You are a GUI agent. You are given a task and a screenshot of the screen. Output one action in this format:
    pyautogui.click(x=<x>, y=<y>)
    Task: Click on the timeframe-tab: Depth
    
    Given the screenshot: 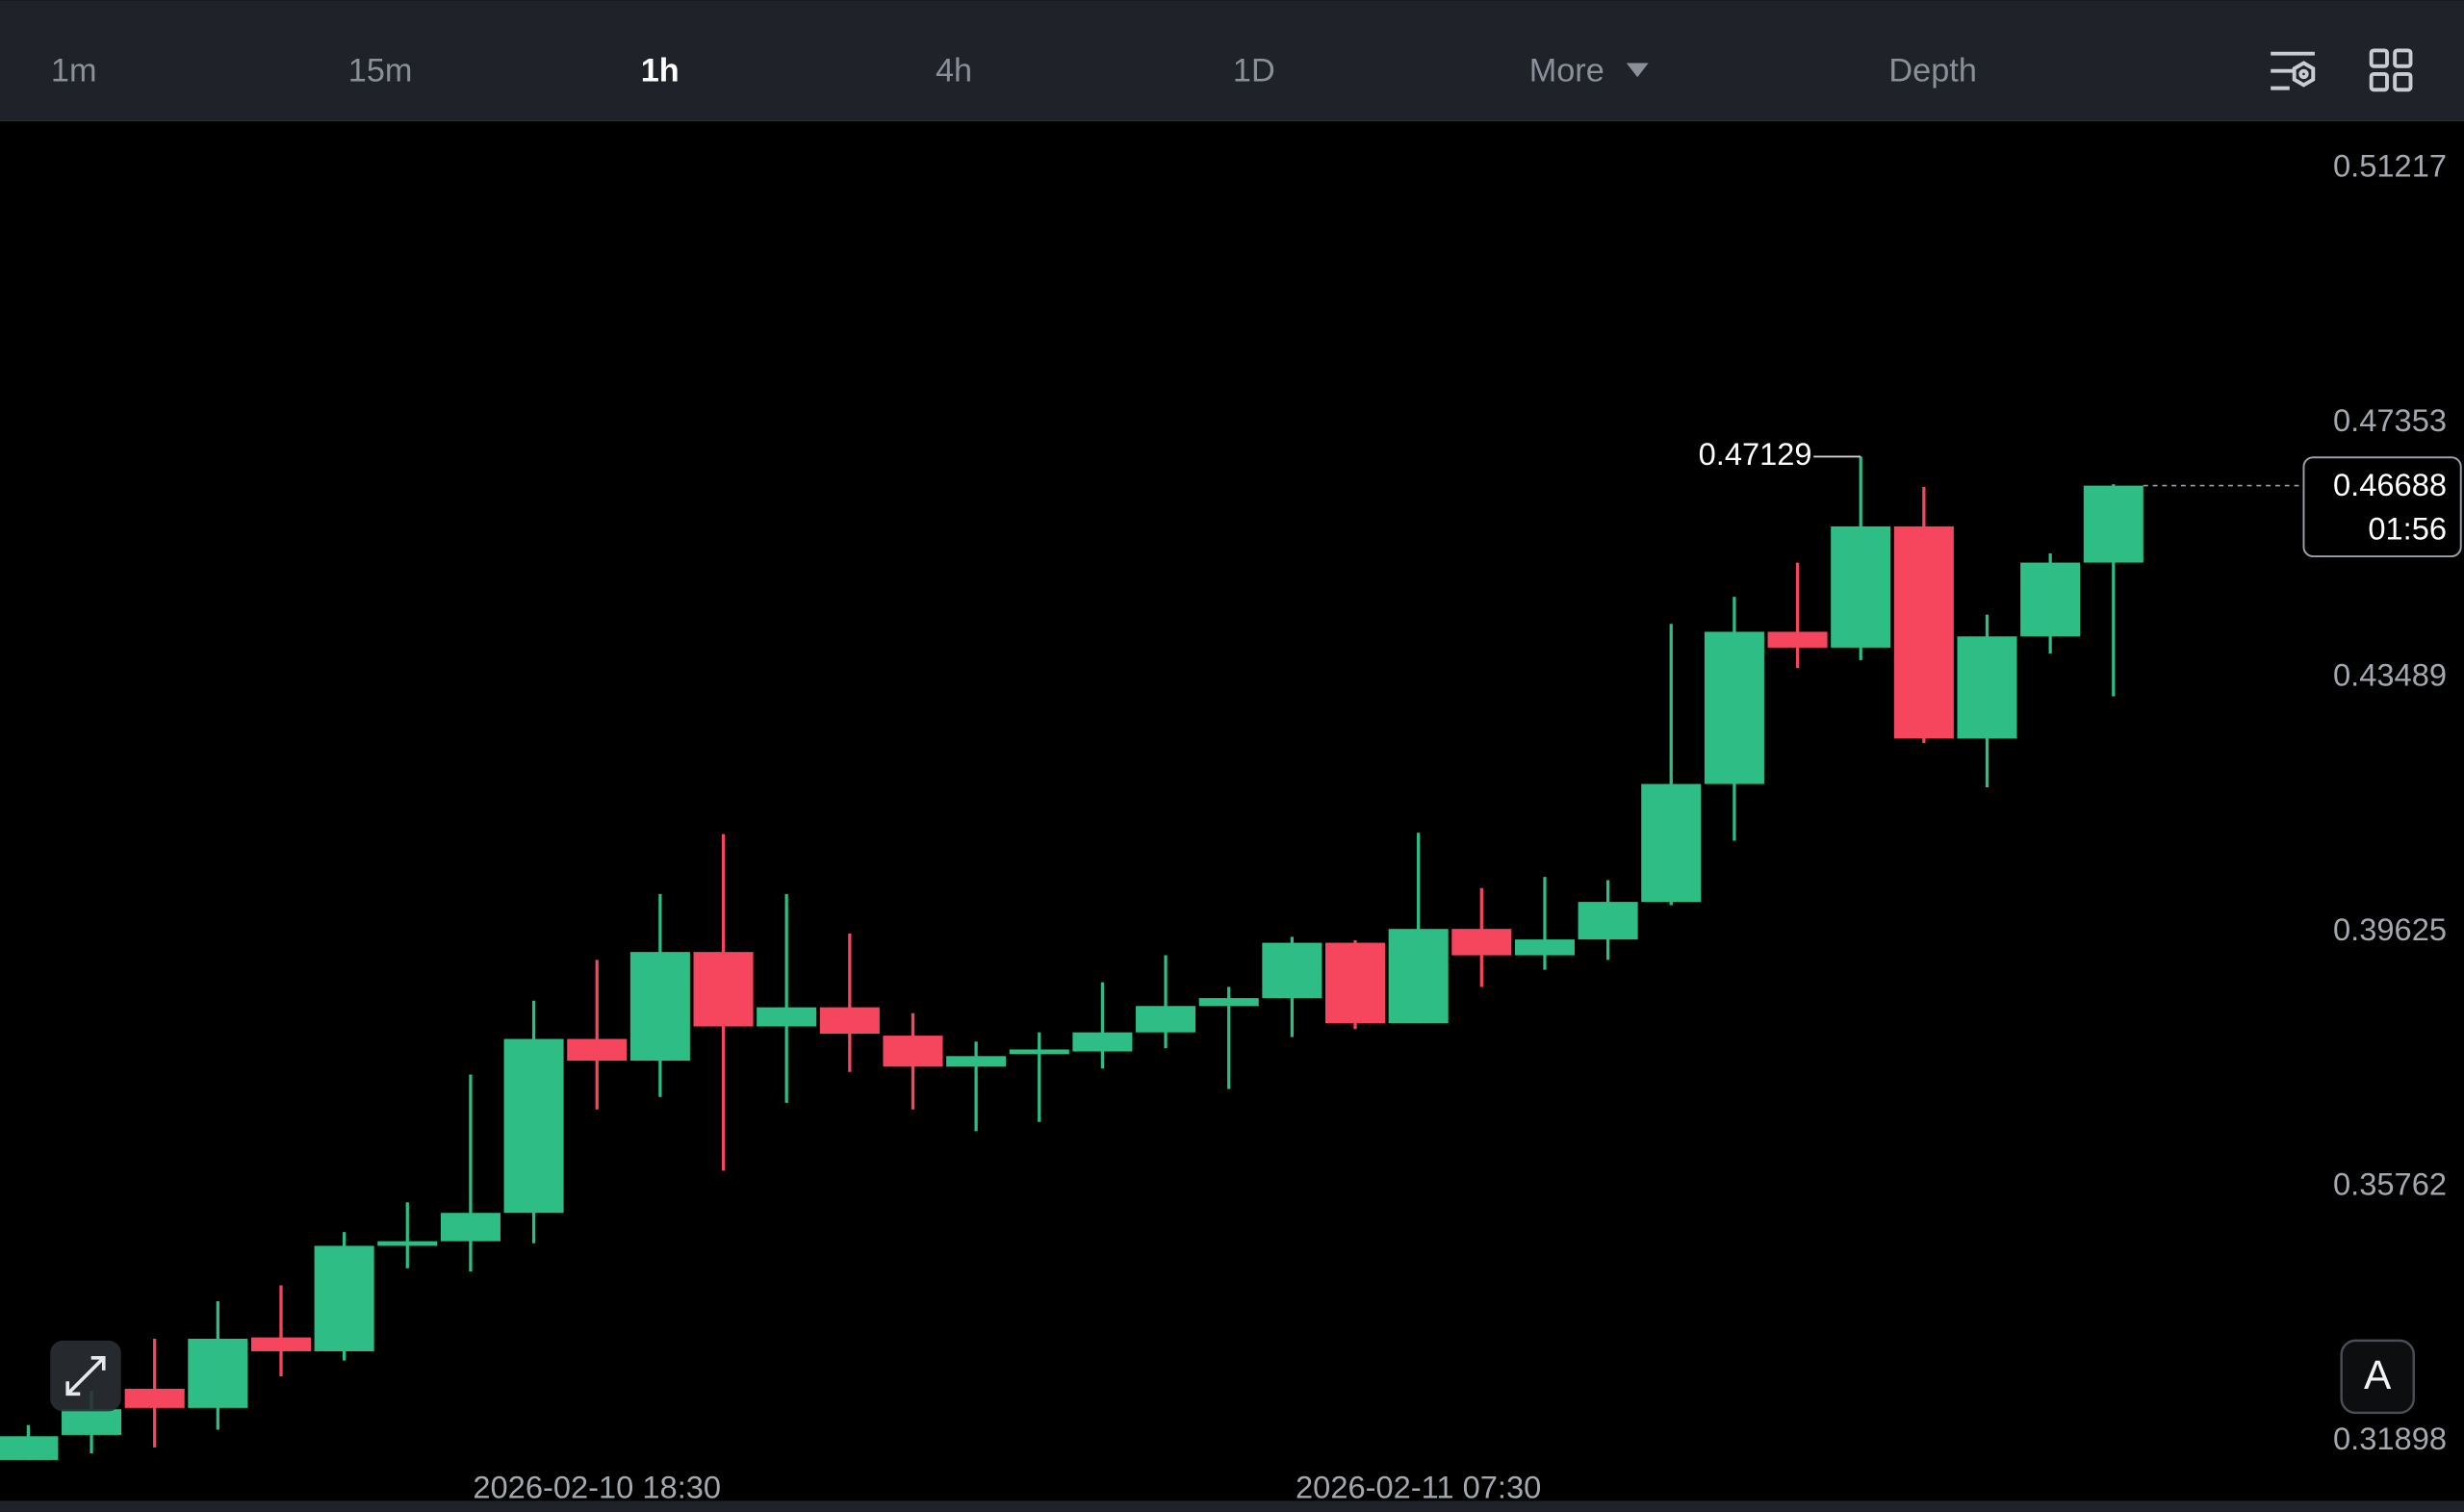 What is the action you would take?
    pyautogui.click(x=1932, y=70)
    